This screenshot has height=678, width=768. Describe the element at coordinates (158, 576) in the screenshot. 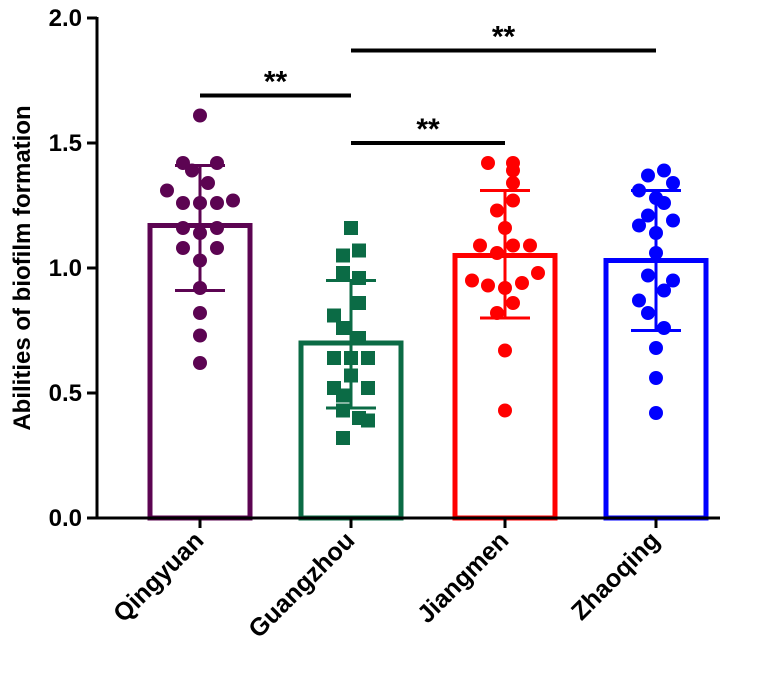

I see `x-tick-label: Qingyuan` at that location.